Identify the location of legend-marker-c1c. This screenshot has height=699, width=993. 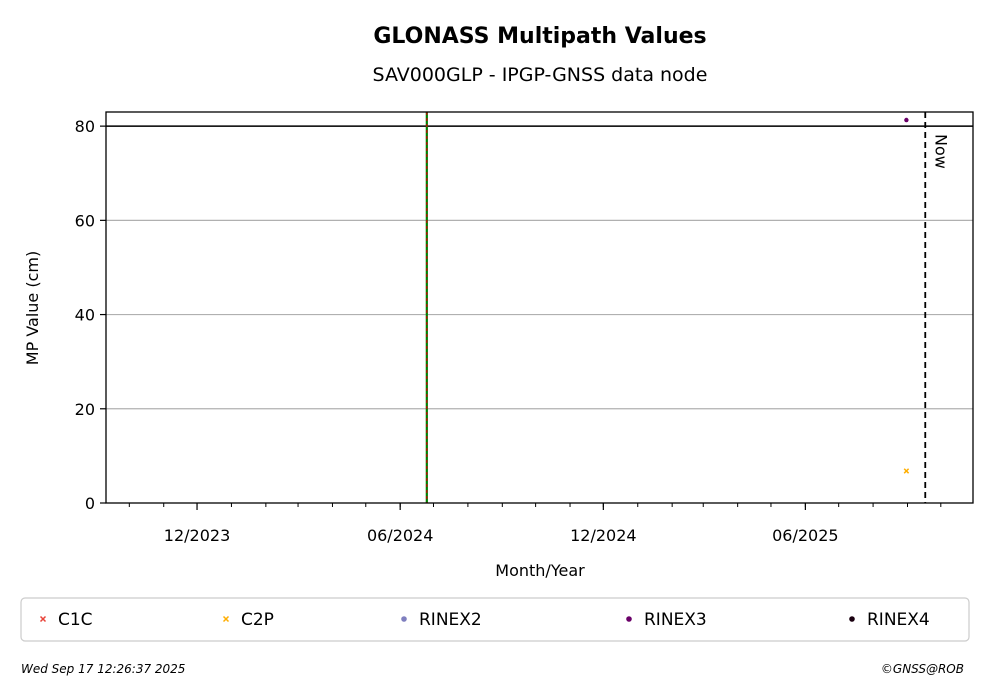
(43, 619).